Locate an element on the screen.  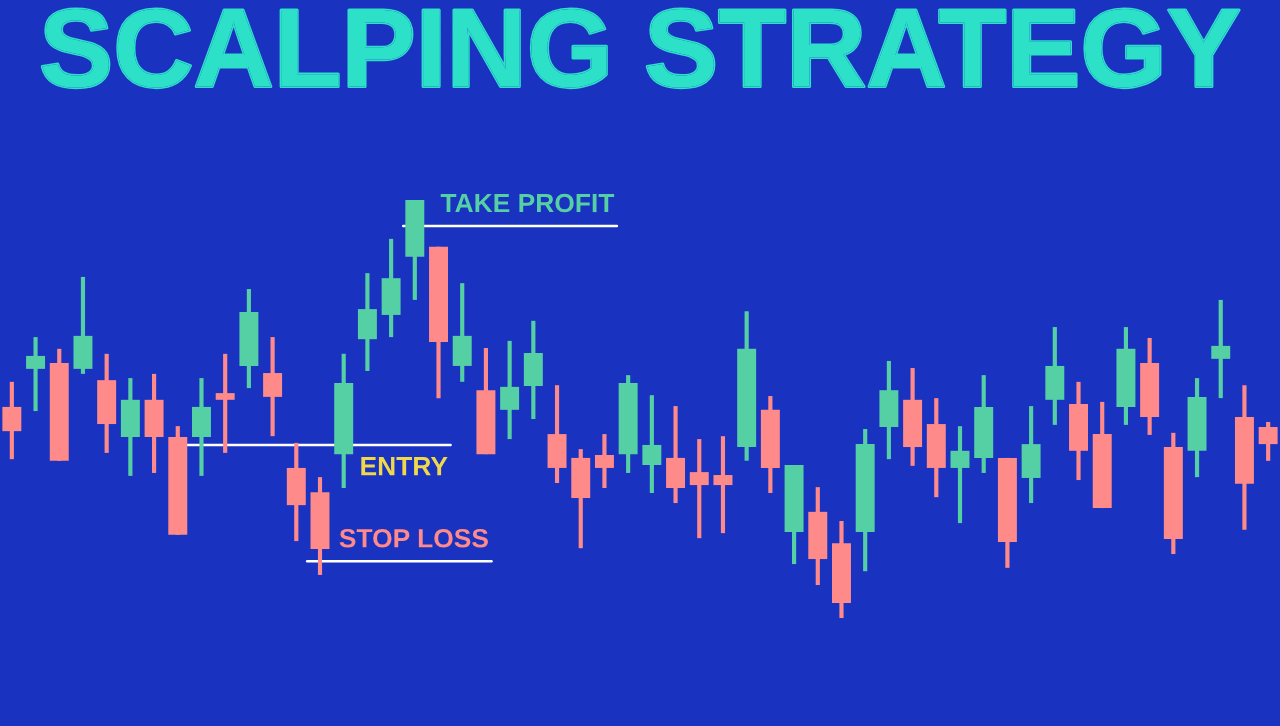
chart-title: SCALPING STRATEGY is located at coordinates (641, 48).